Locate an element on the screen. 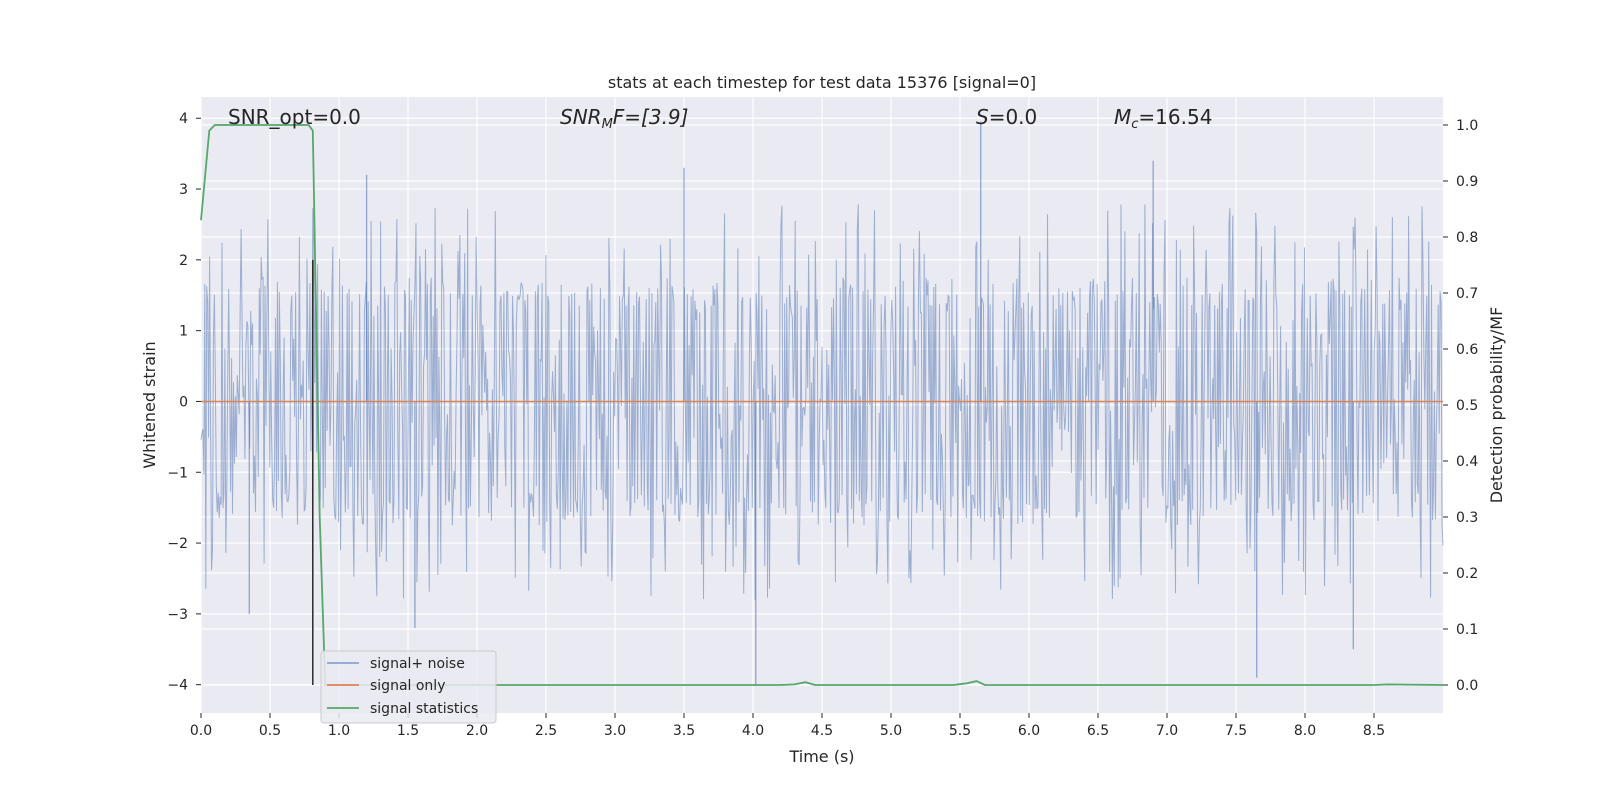  x-tick-label: 3.0 is located at coordinates (615, 731).